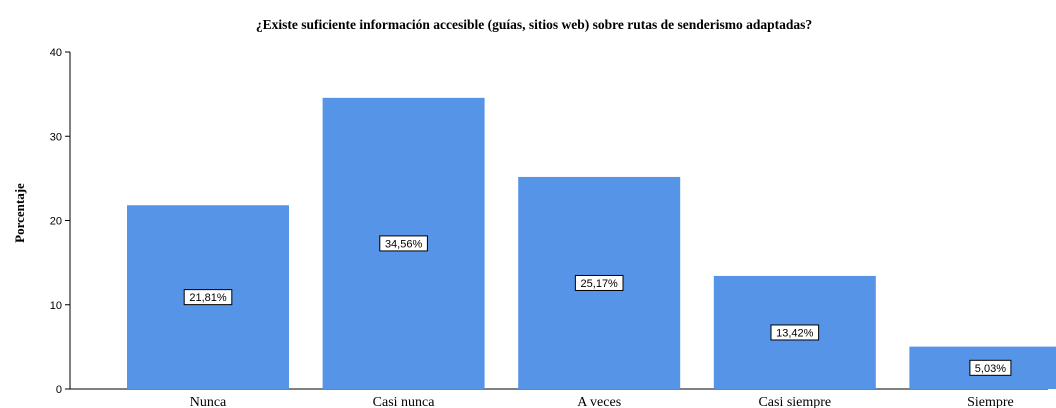 This screenshot has height=408, width=1056. I want to click on data-label: 34,56%, so click(404, 244).